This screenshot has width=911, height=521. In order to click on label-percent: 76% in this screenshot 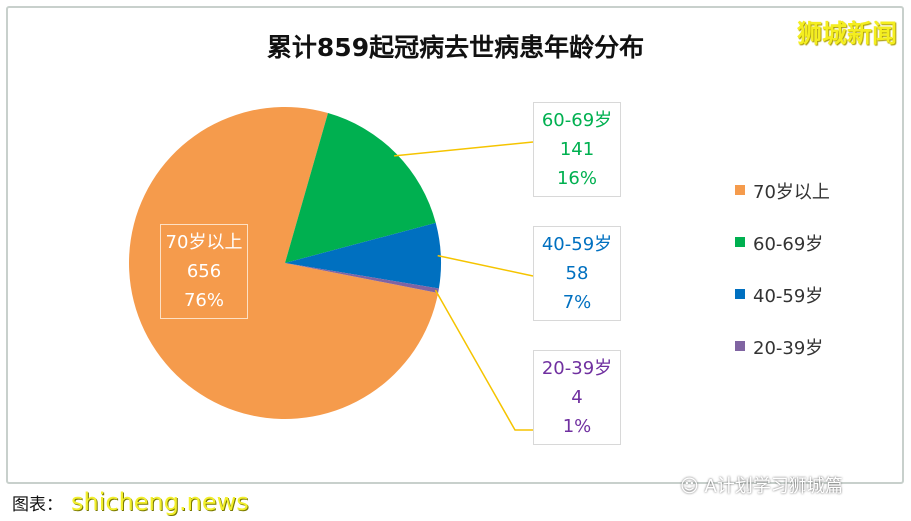, I will do `click(203, 300)`.